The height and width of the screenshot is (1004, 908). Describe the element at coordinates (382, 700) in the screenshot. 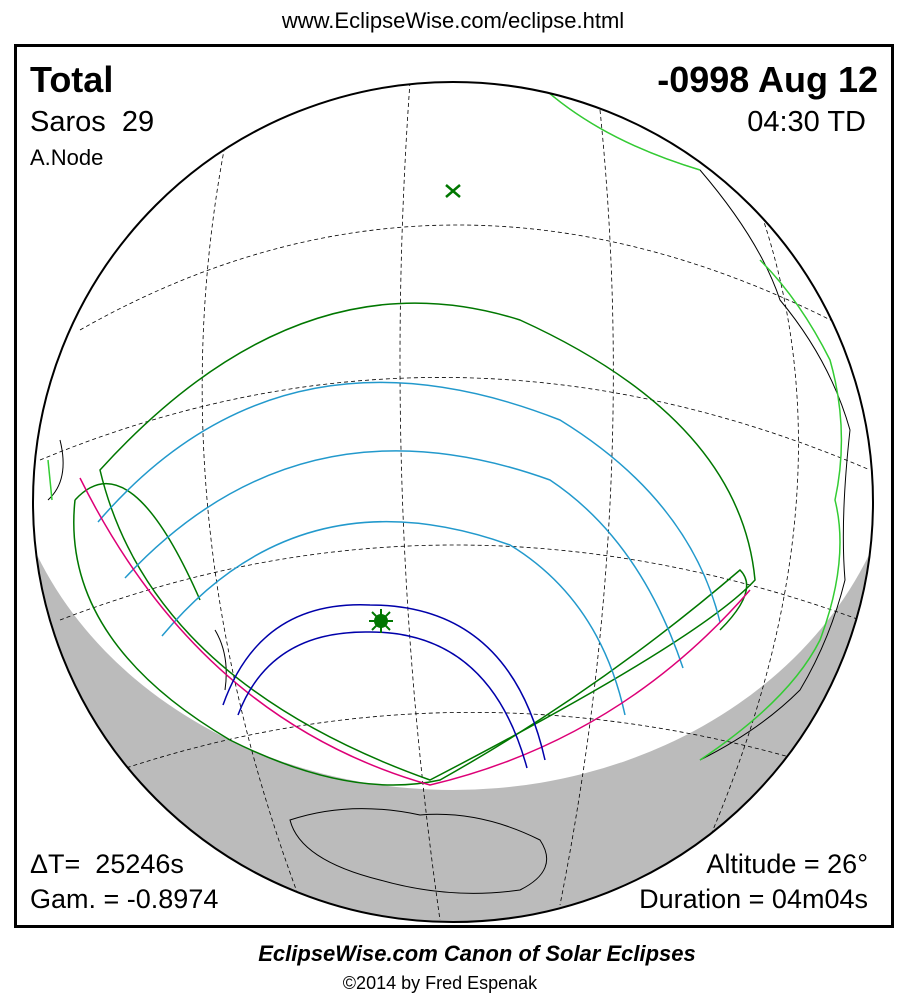

I see `umbral-south` at that location.